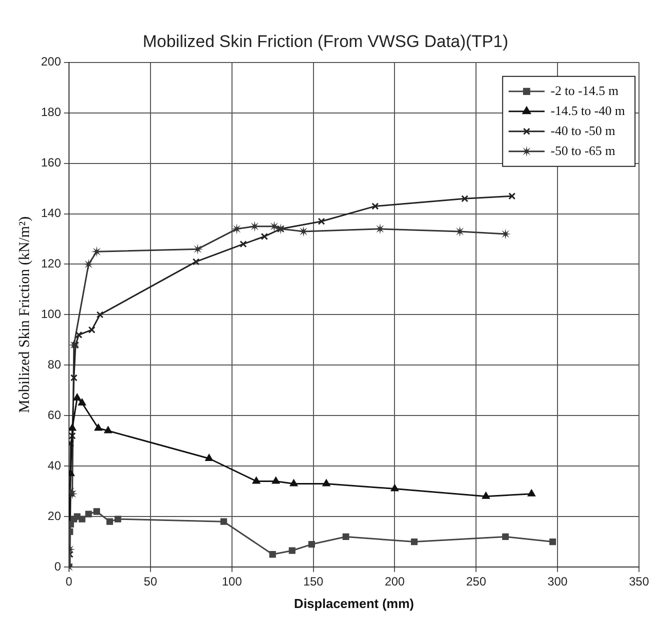  Describe the element at coordinates (583, 130) in the screenshot. I see `legend-label: -40 to -50 m` at that location.